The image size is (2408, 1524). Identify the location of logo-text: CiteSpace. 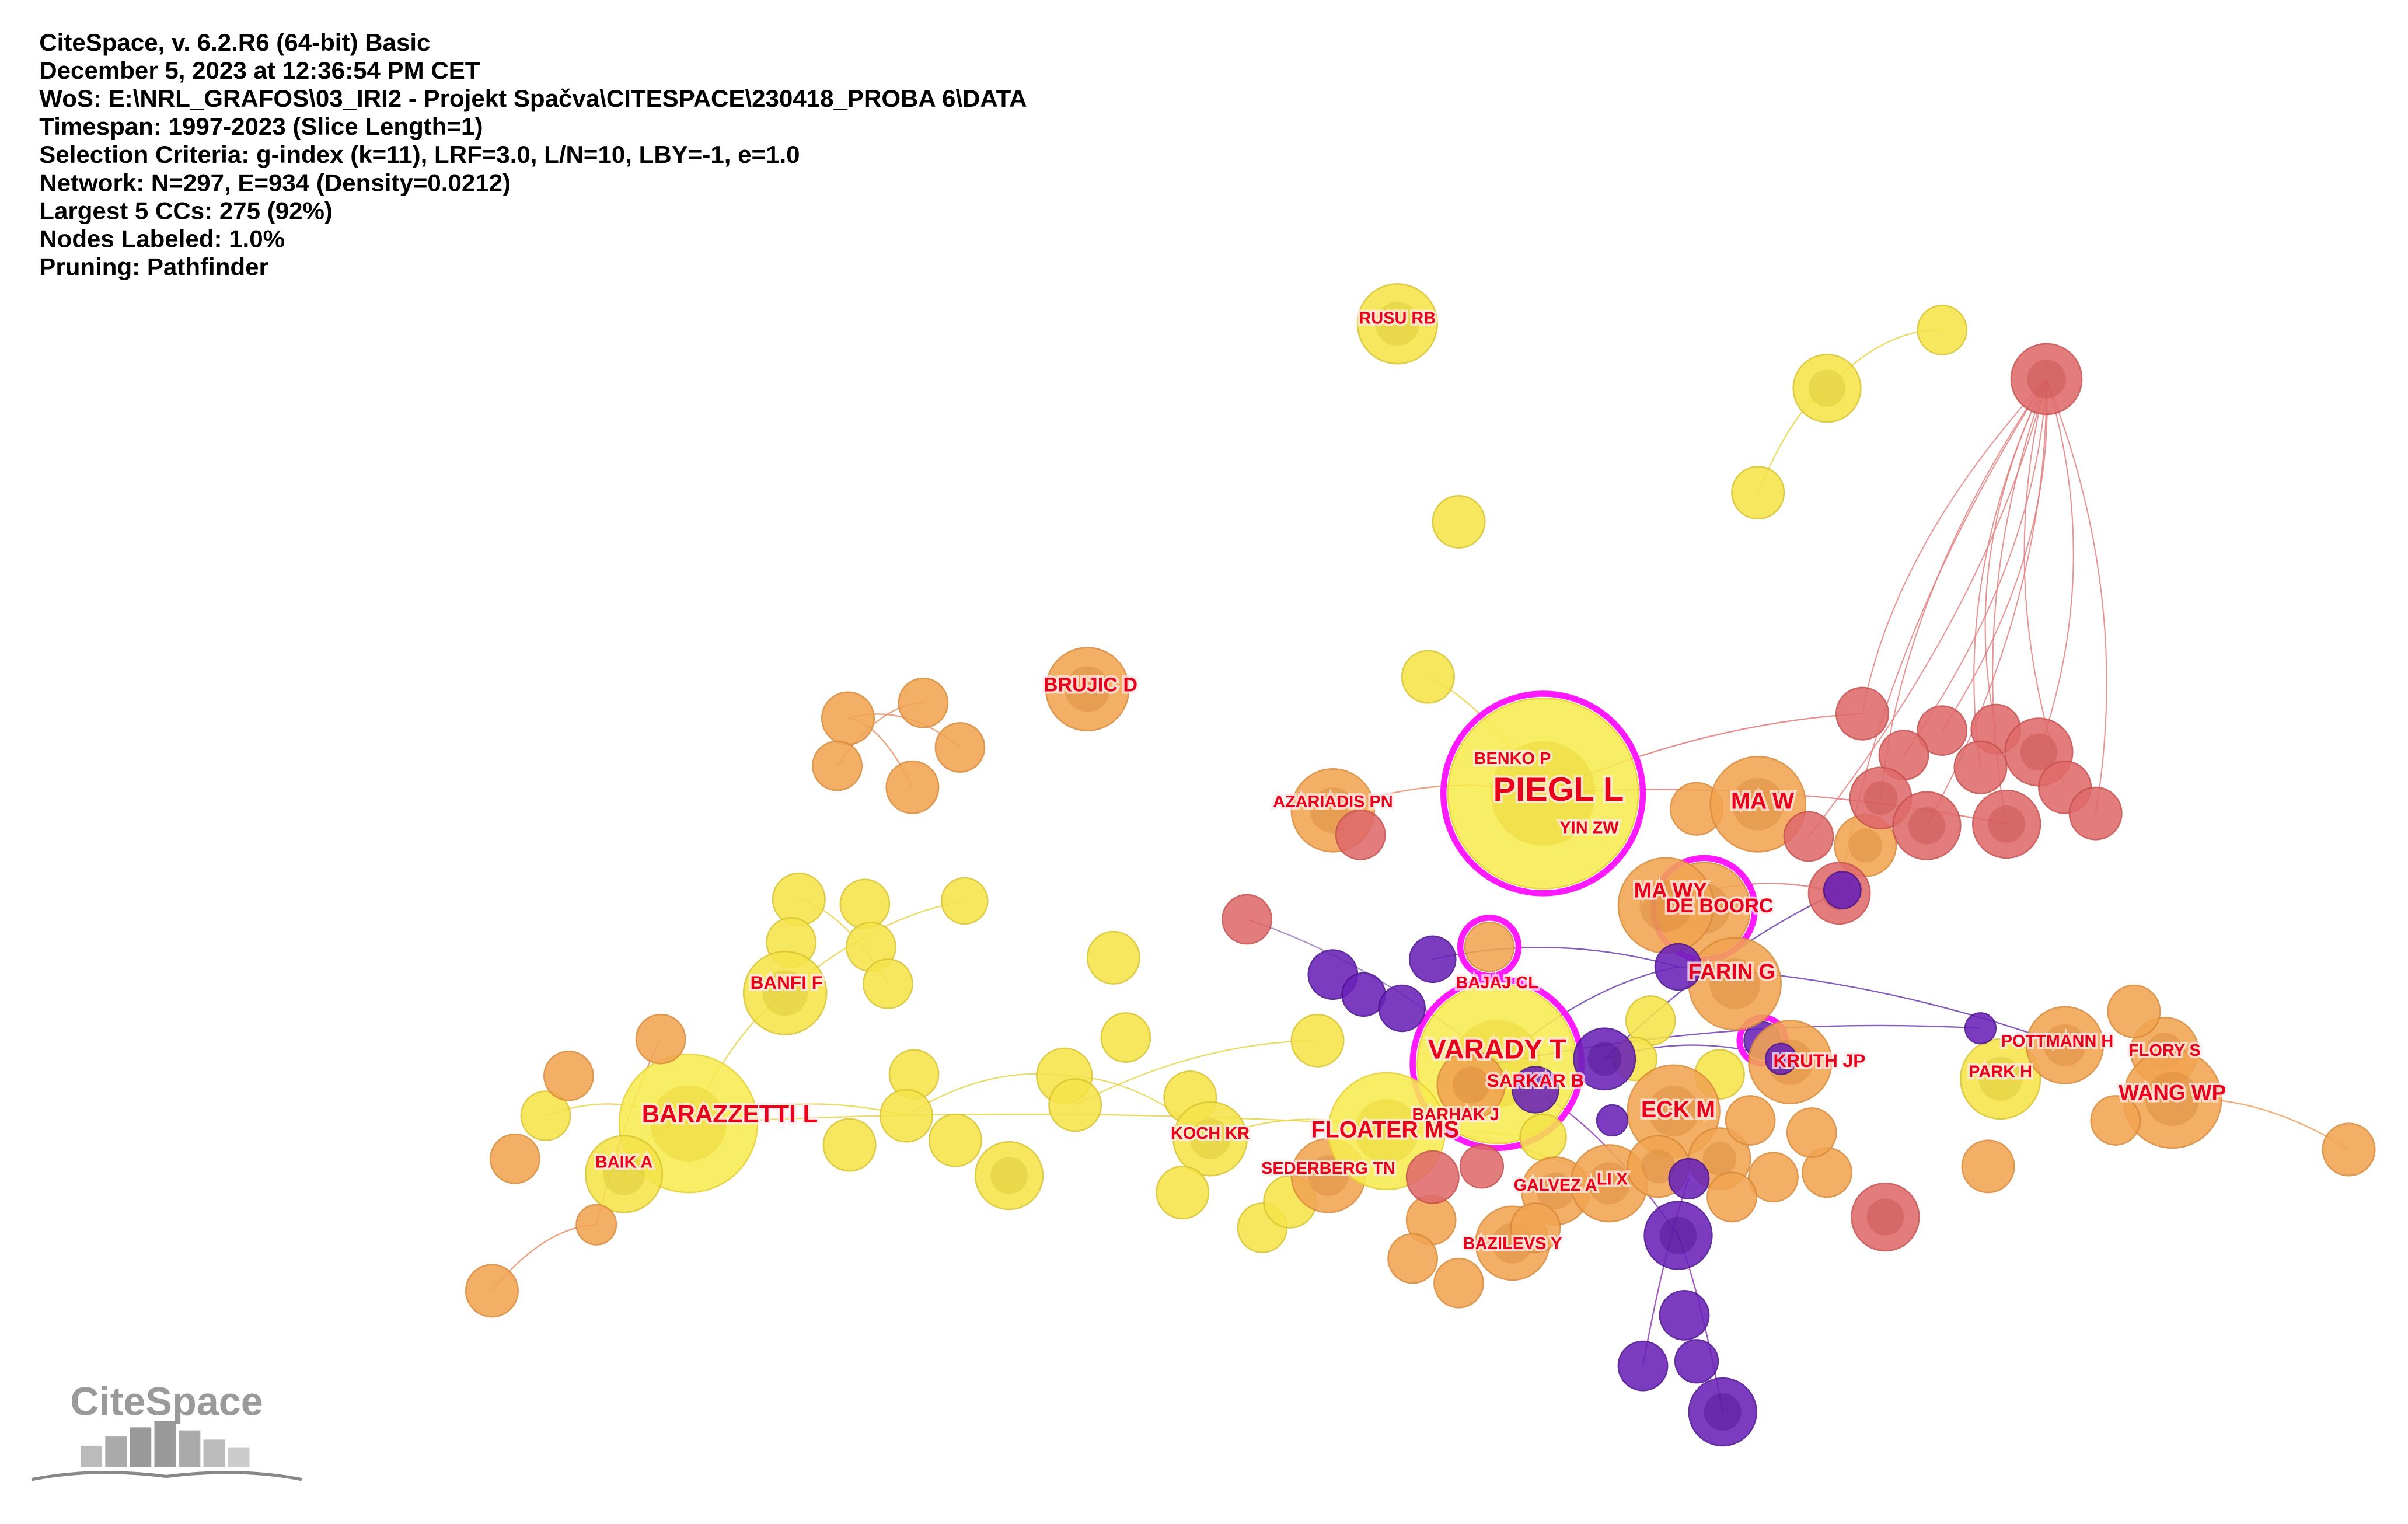
(166, 1401).